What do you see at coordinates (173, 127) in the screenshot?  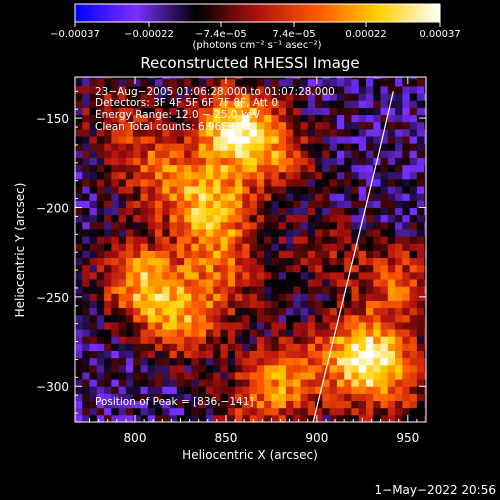 I see `annotation-clean: Clean Total counts: 6.96E+03` at bounding box center [173, 127].